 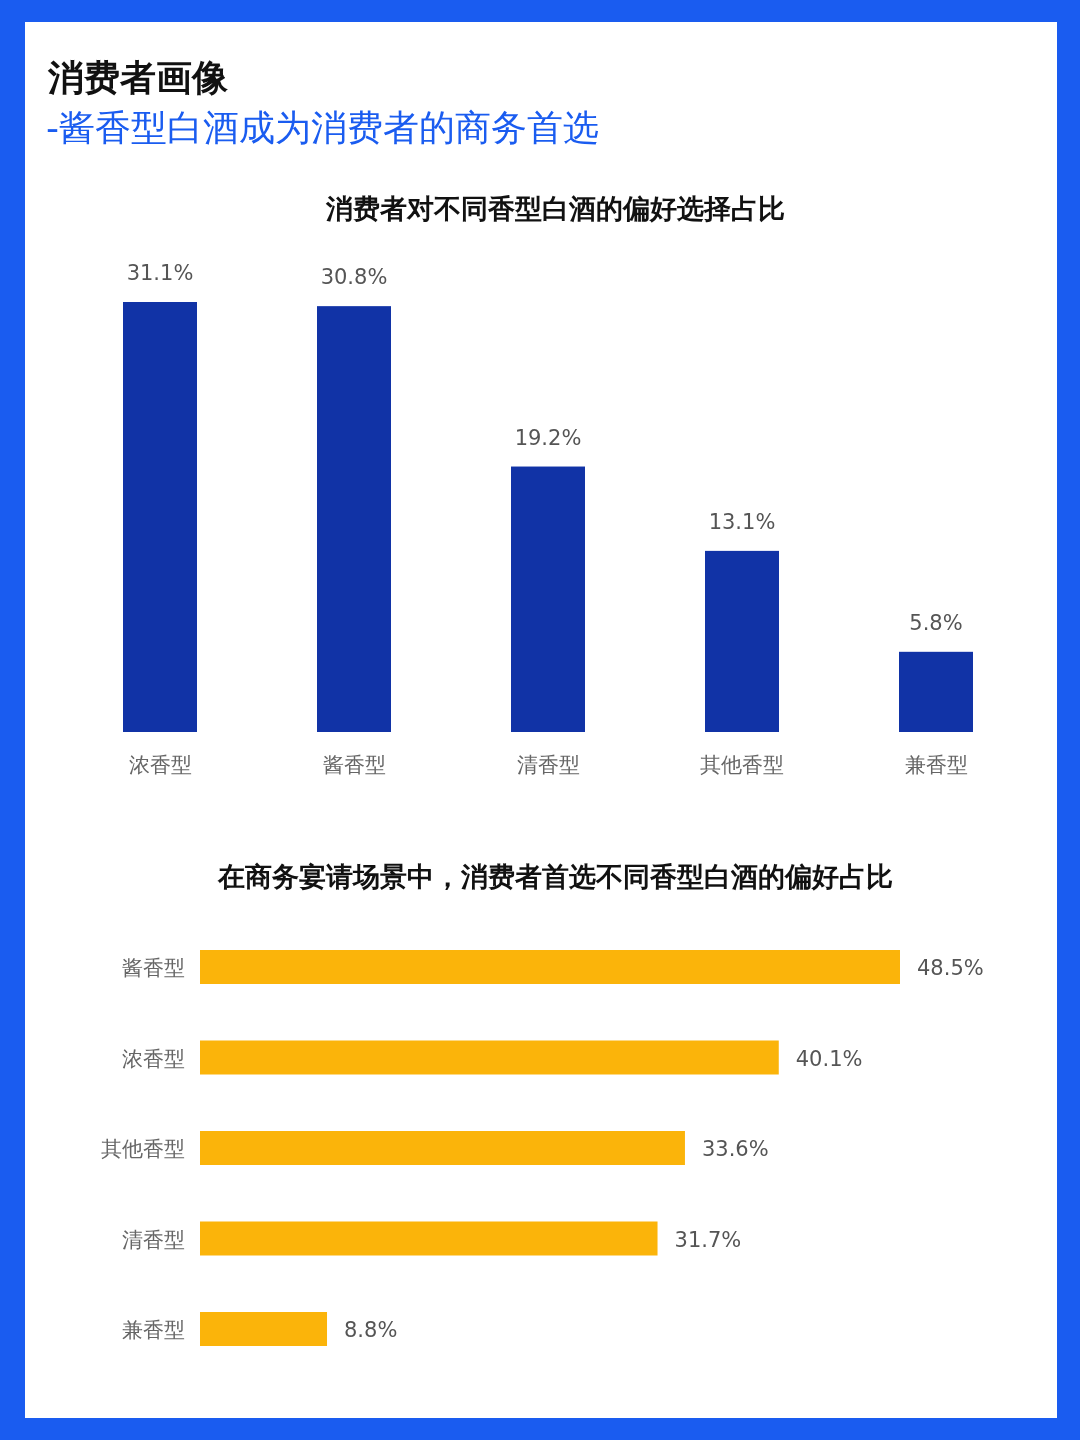 What do you see at coordinates (322, 127) in the screenshot?
I see `text: -酱香型白酒成为消费者的商务首选` at bounding box center [322, 127].